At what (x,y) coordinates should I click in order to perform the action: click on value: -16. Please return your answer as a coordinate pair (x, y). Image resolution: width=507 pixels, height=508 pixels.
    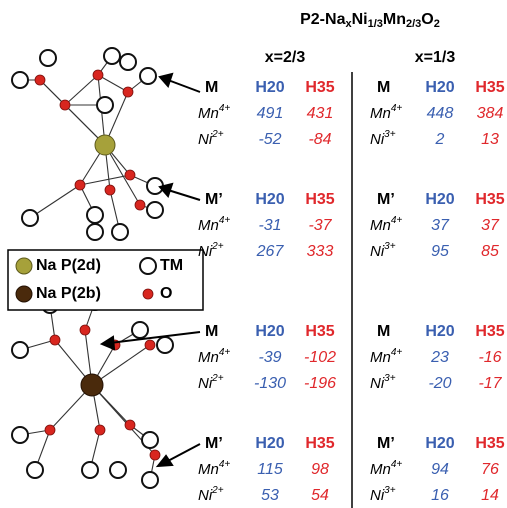
    Looking at the image, I should click on (489, 357).